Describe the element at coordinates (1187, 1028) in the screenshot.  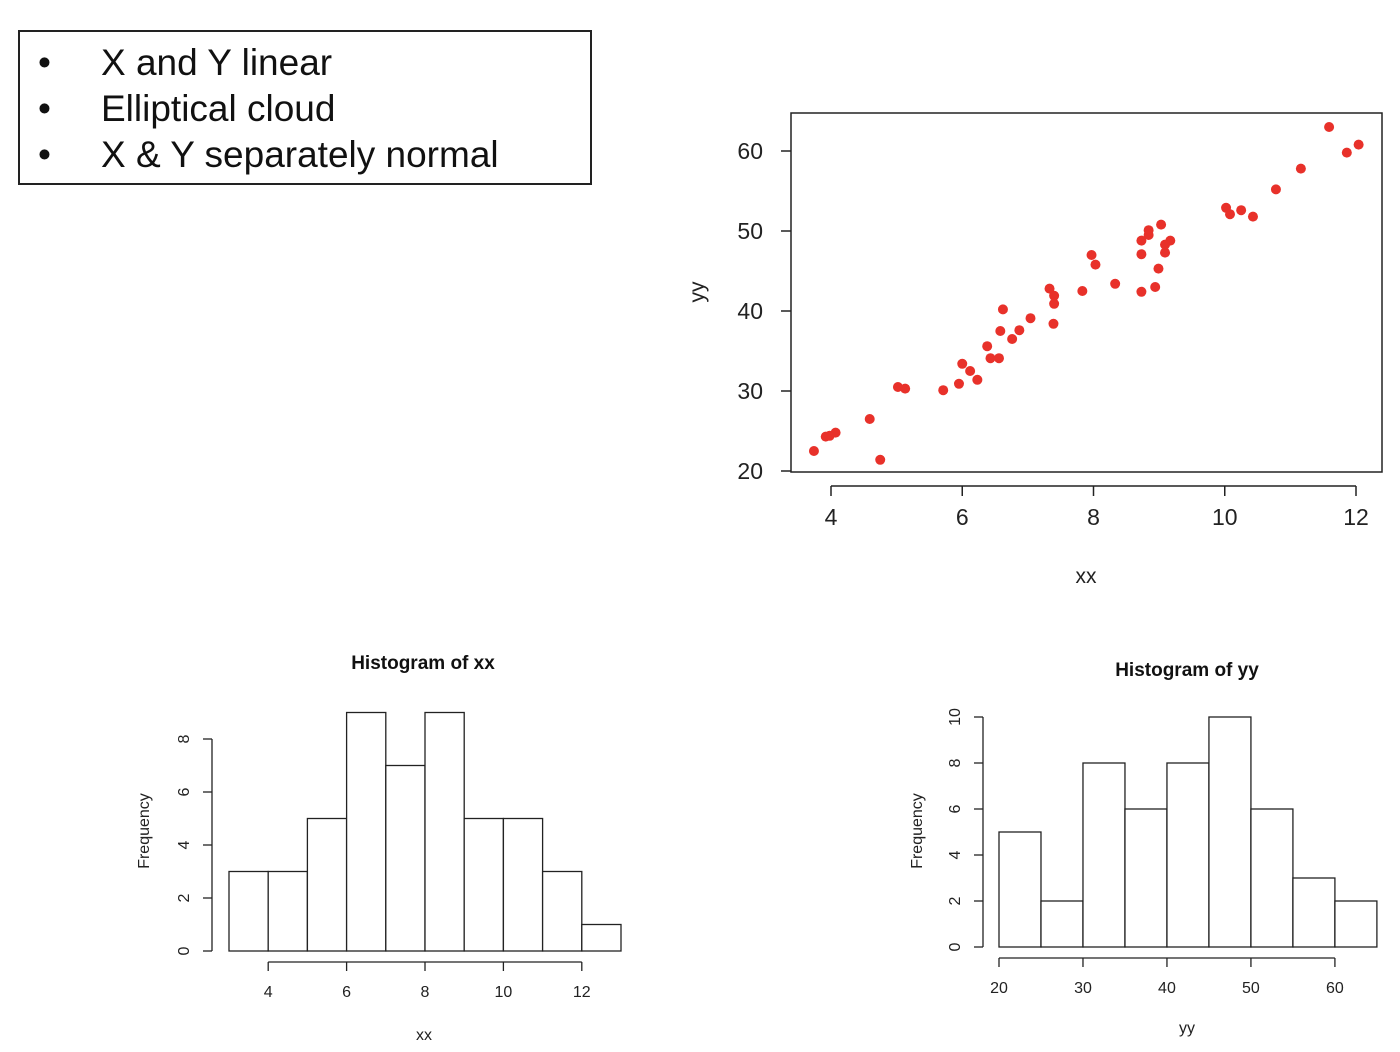
I see `x-axis-label: yy` at that location.